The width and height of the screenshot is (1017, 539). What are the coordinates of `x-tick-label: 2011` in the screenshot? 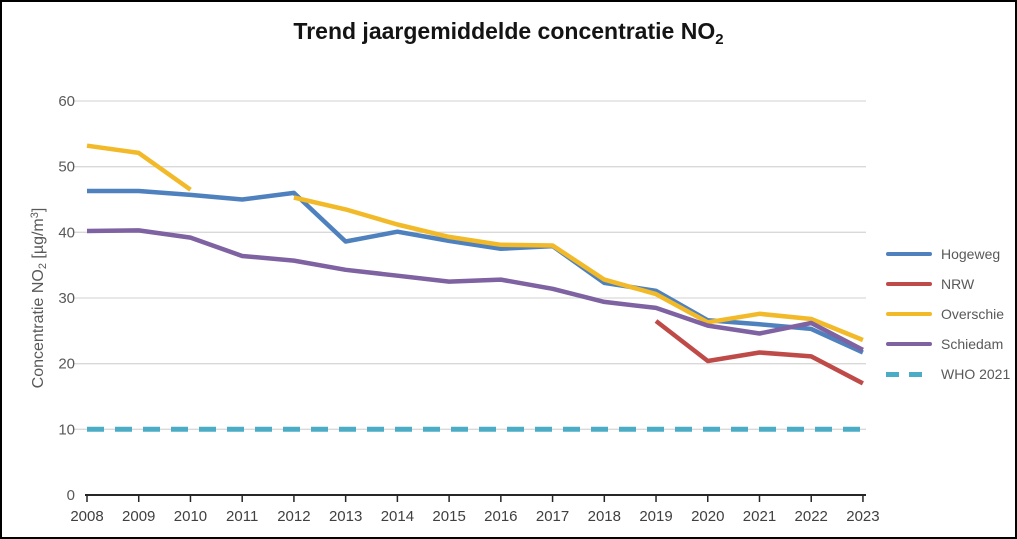 It's located at (242, 516).